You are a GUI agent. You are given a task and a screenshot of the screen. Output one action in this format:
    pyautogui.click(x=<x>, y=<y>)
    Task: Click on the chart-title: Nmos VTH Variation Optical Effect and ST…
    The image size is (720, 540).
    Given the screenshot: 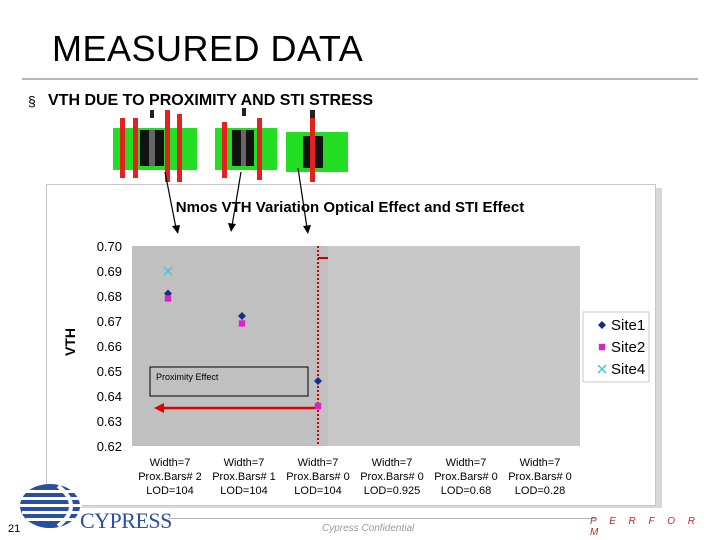 What is the action you would take?
    pyautogui.click(x=350, y=207)
    